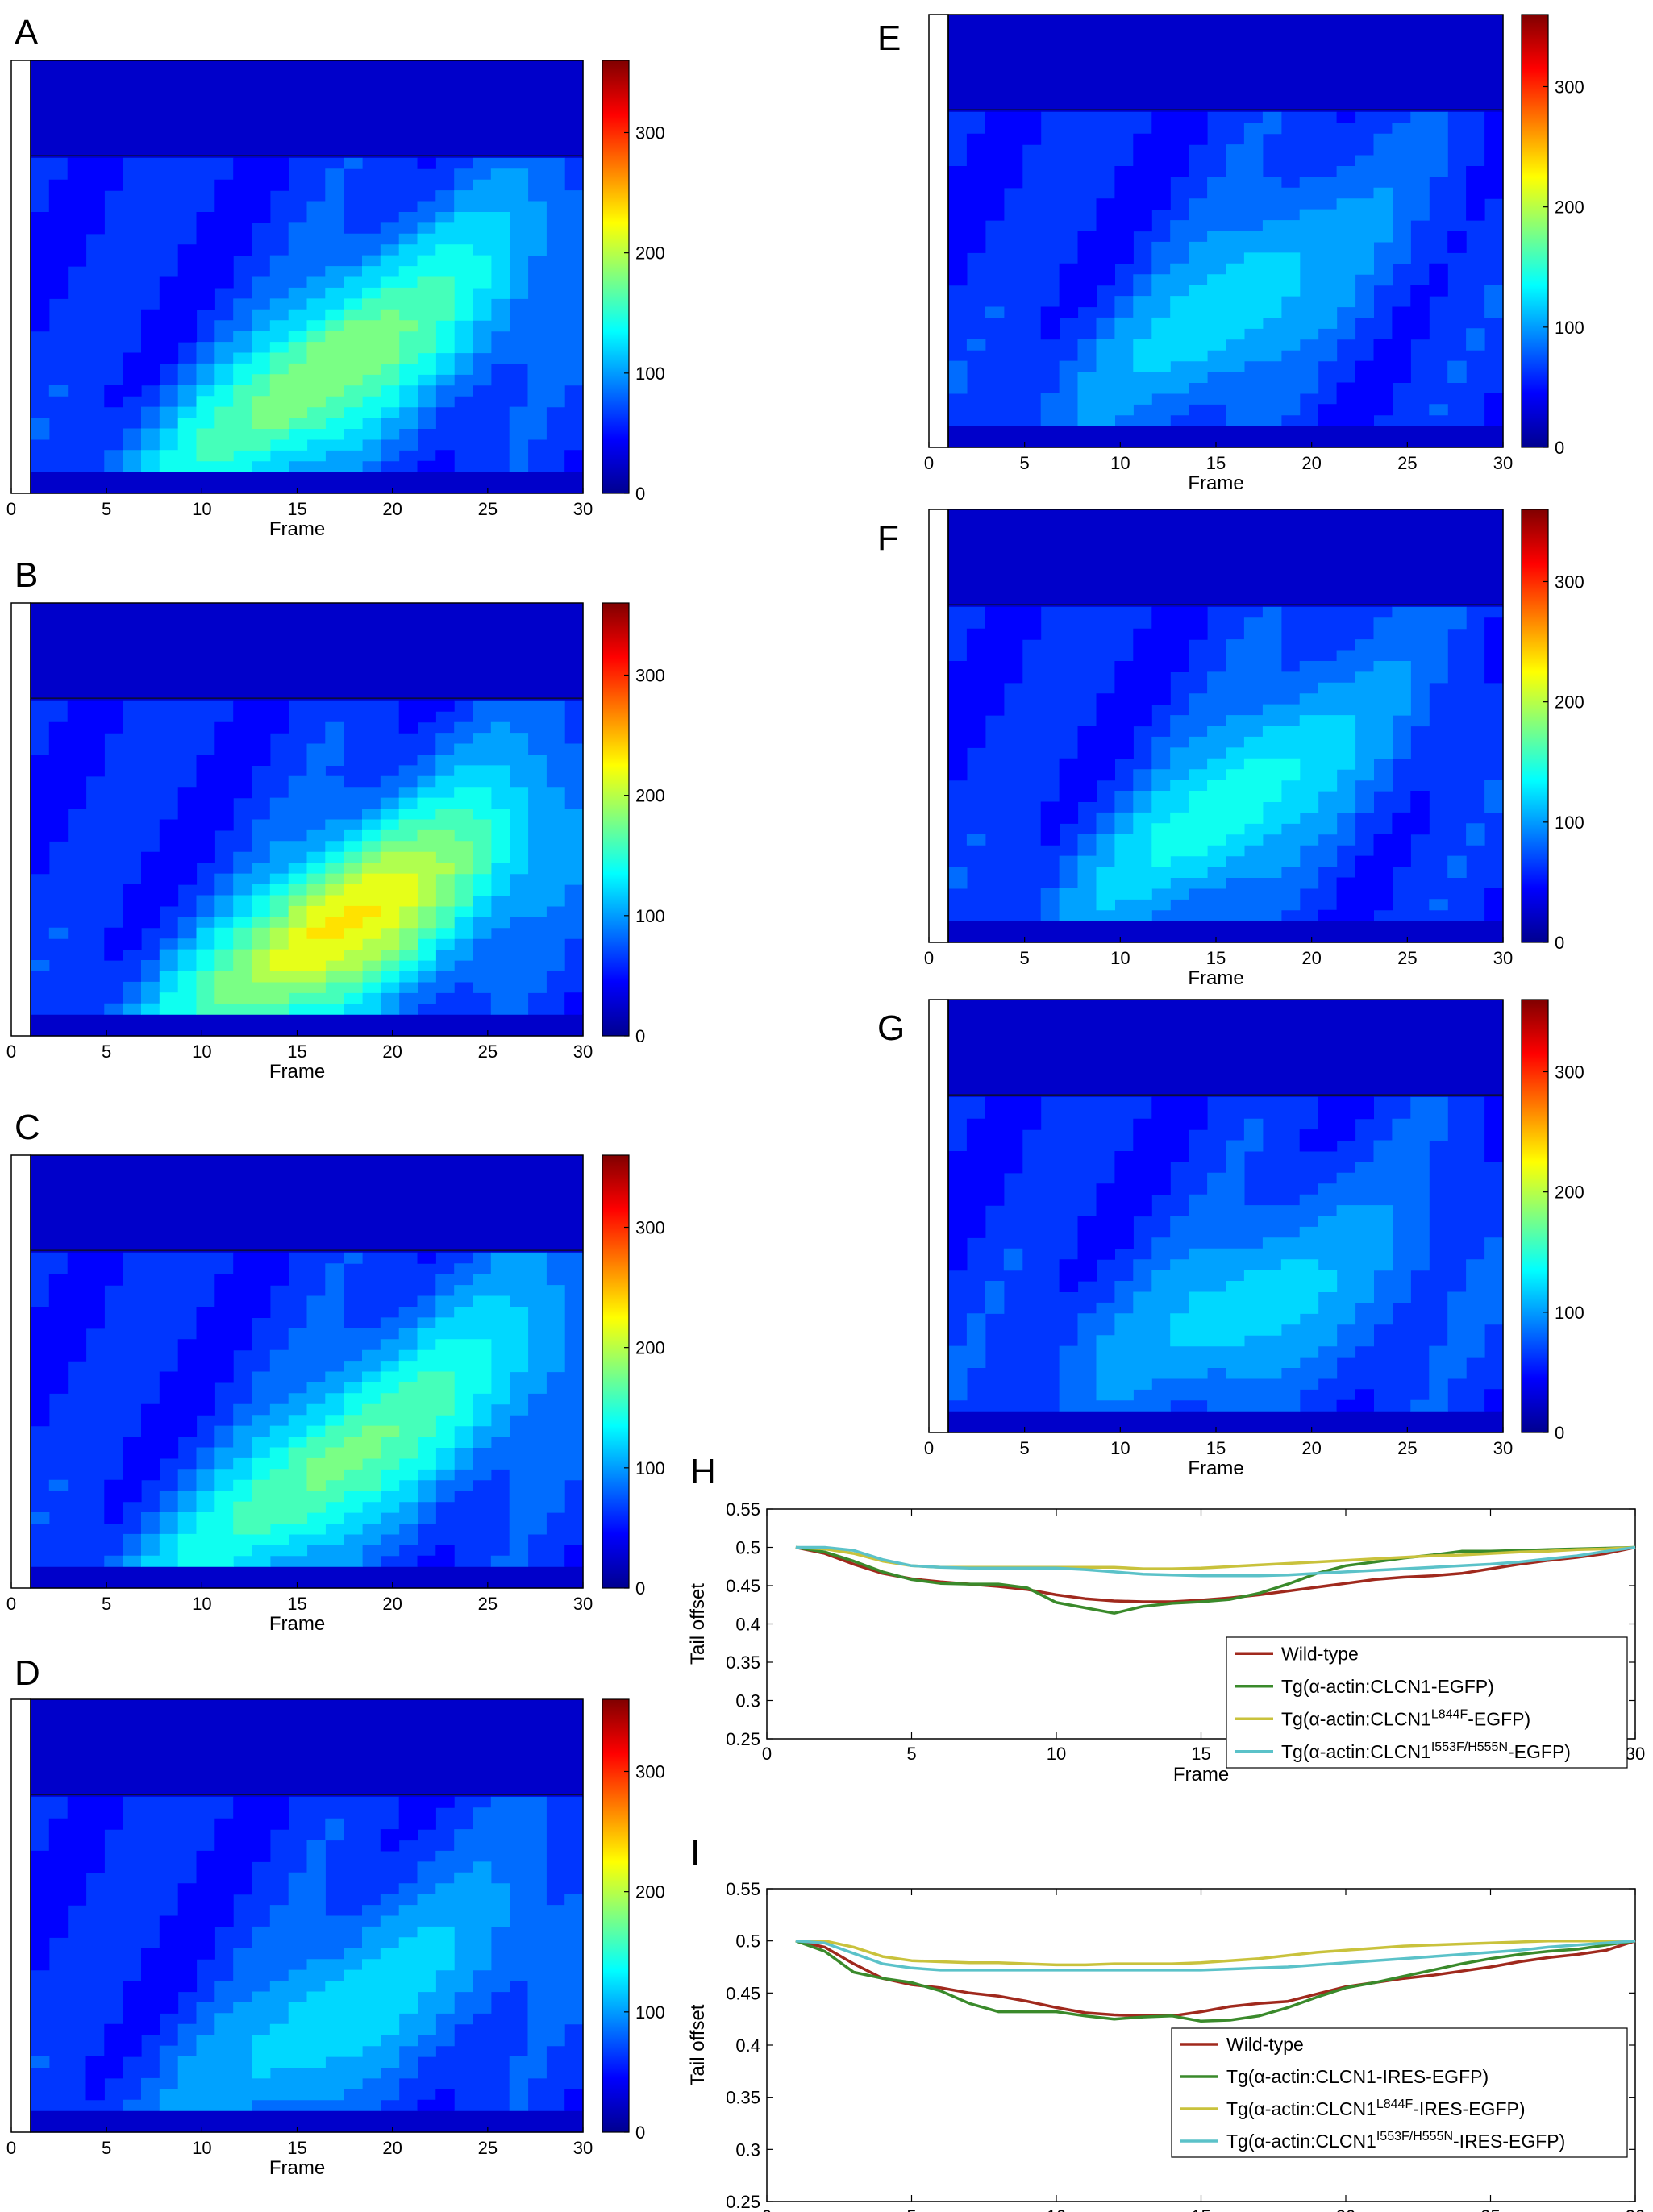 The height and width of the screenshot is (2212, 1653). I want to click on y-tick-label: 0.45, so click(743, 1993).